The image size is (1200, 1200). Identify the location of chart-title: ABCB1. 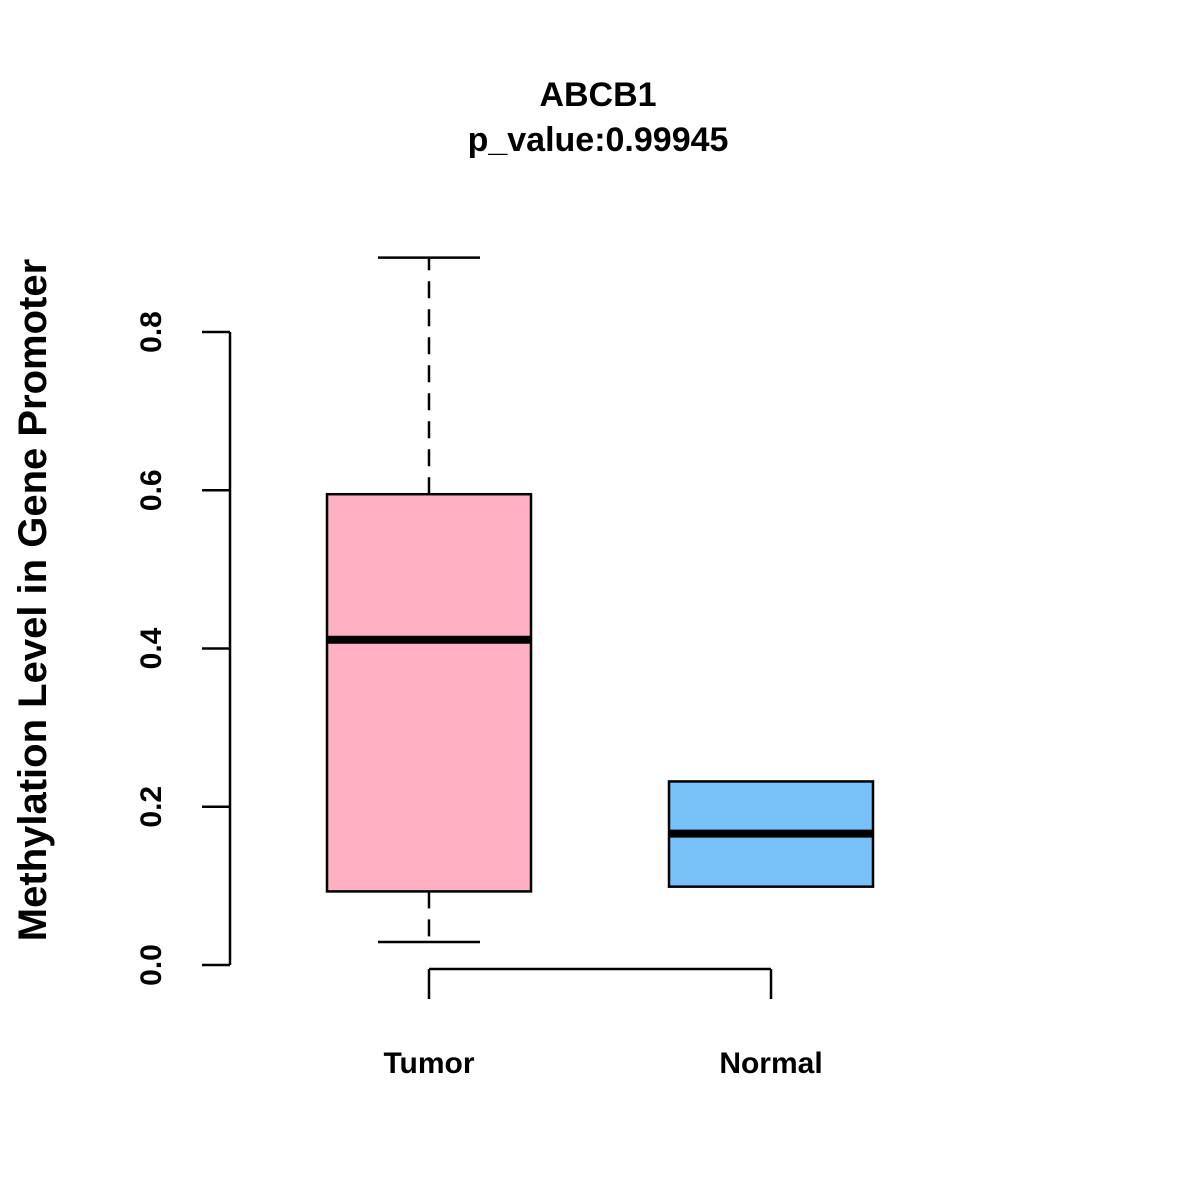
(597, 95).